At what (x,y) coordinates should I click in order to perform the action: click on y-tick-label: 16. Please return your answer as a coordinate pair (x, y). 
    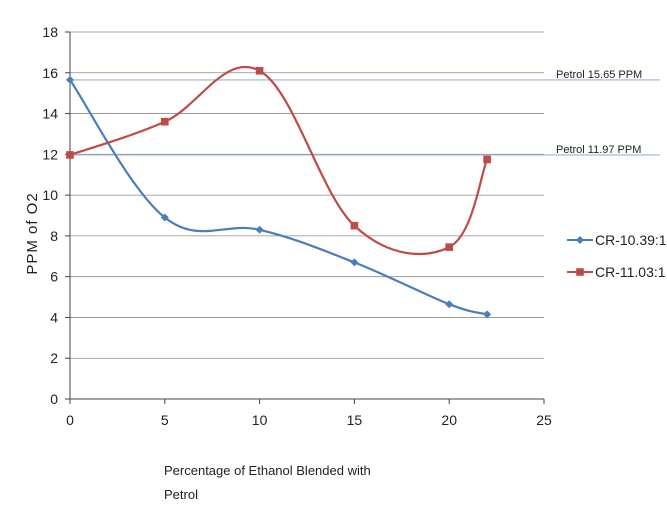
    Looking at the image, I should click on (50, 73).